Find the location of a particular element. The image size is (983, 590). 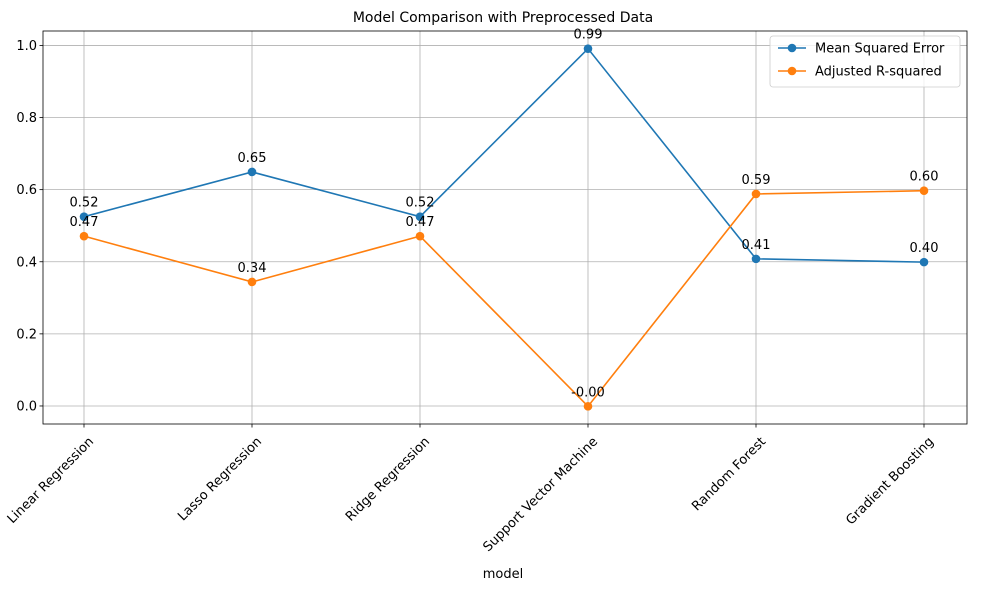

y-axis: 0.0 0.2 0.4 0.6 0.8 1.0 is located at coordinates (29, 226).